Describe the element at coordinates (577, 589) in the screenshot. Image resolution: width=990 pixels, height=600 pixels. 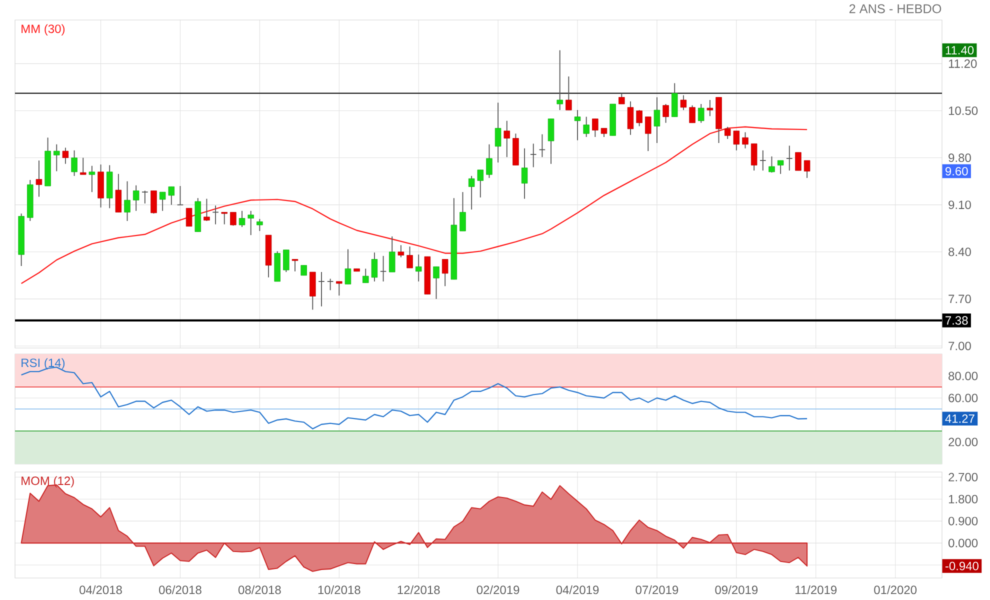
I see `x-tick-label: 04/2019` at that location.